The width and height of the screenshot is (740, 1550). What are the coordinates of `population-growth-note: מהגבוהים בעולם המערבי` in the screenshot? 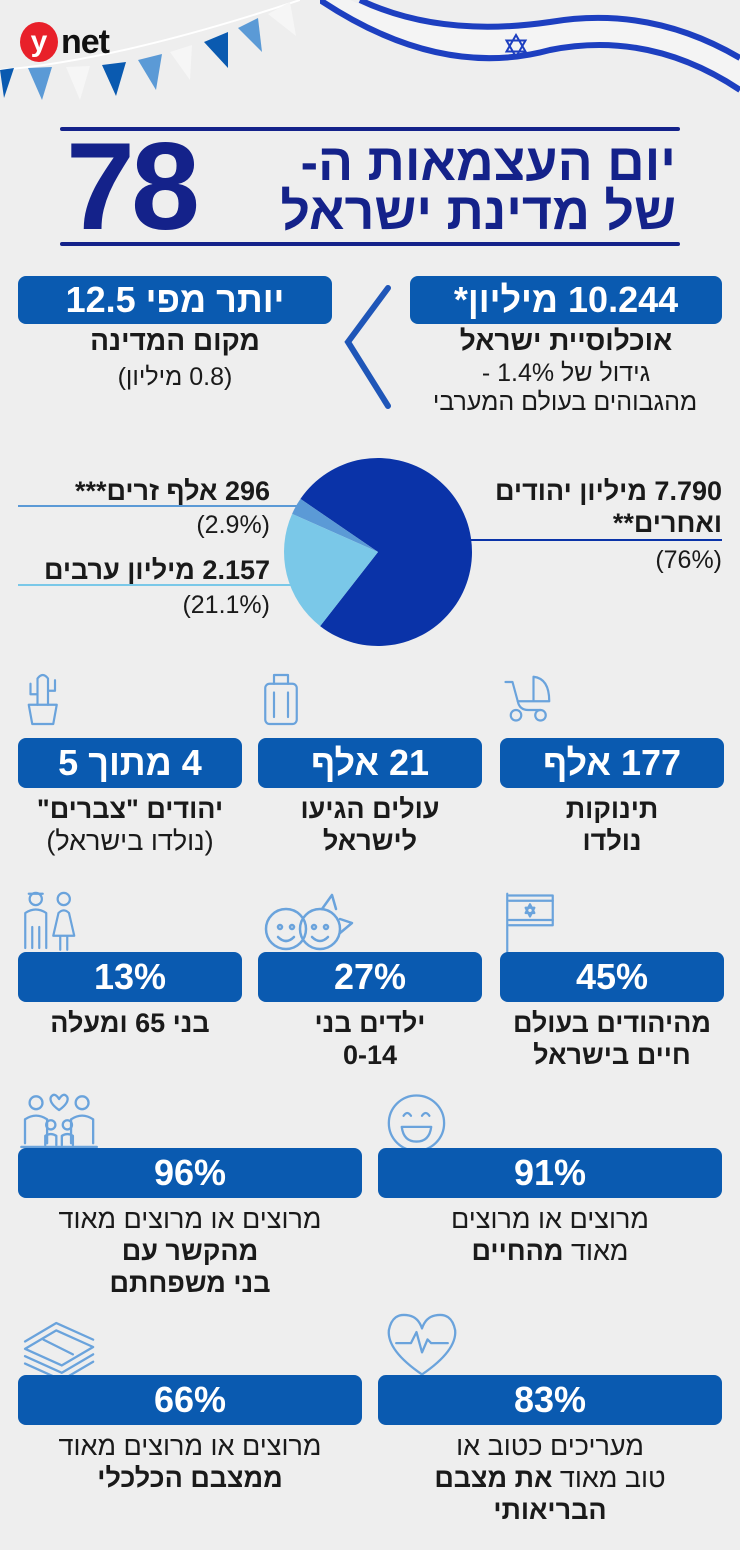 It's located at (565, 402).